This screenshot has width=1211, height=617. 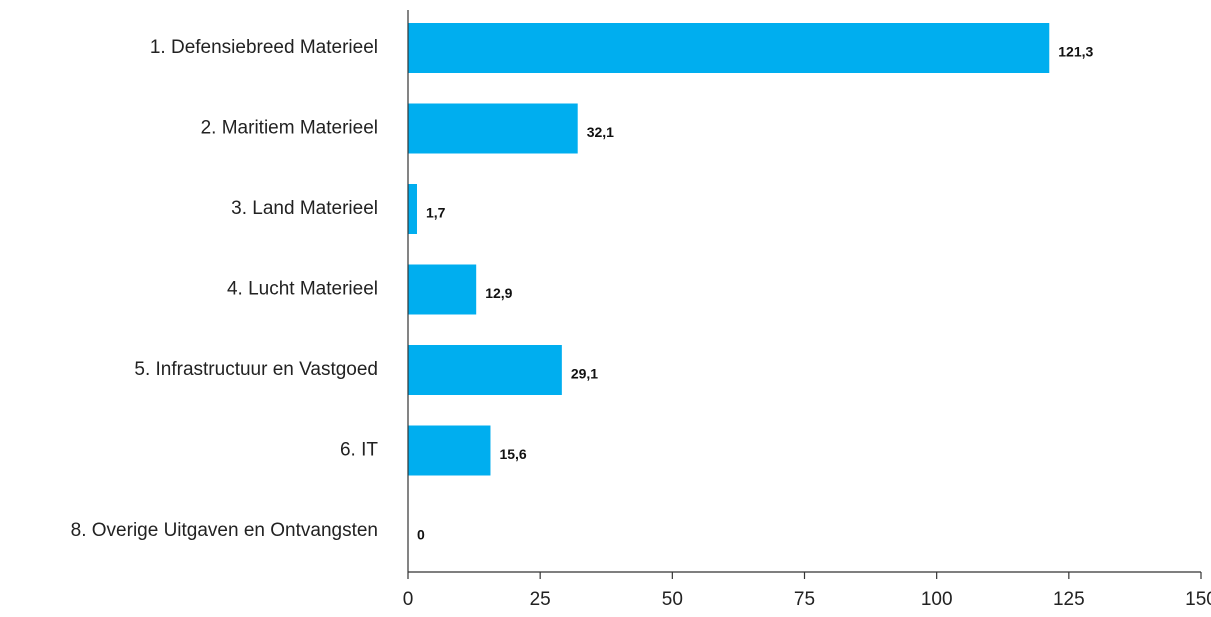 What do you see at coordinates (1075, 52) in the screenshot?
I see `value-label-1: 121,3` at bounding box center [1075, 52].